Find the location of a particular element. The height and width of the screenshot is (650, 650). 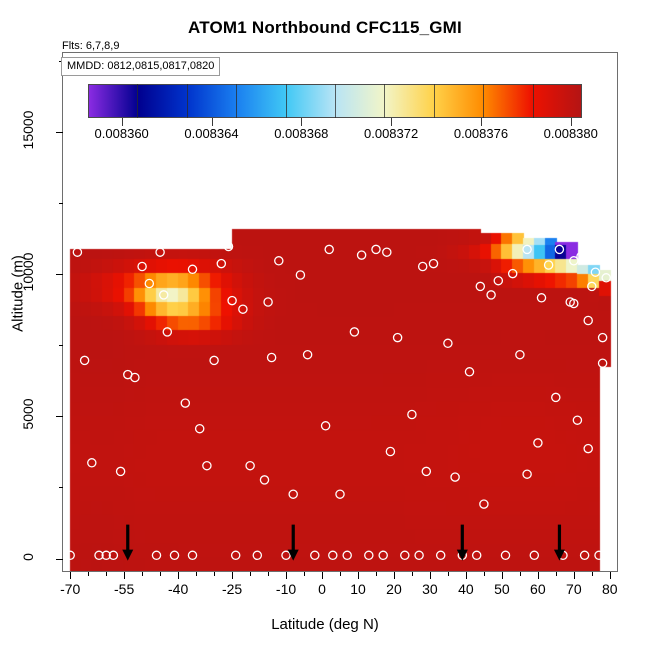

x-axis-tick-label: 30 is located at coordinates (430, 589).